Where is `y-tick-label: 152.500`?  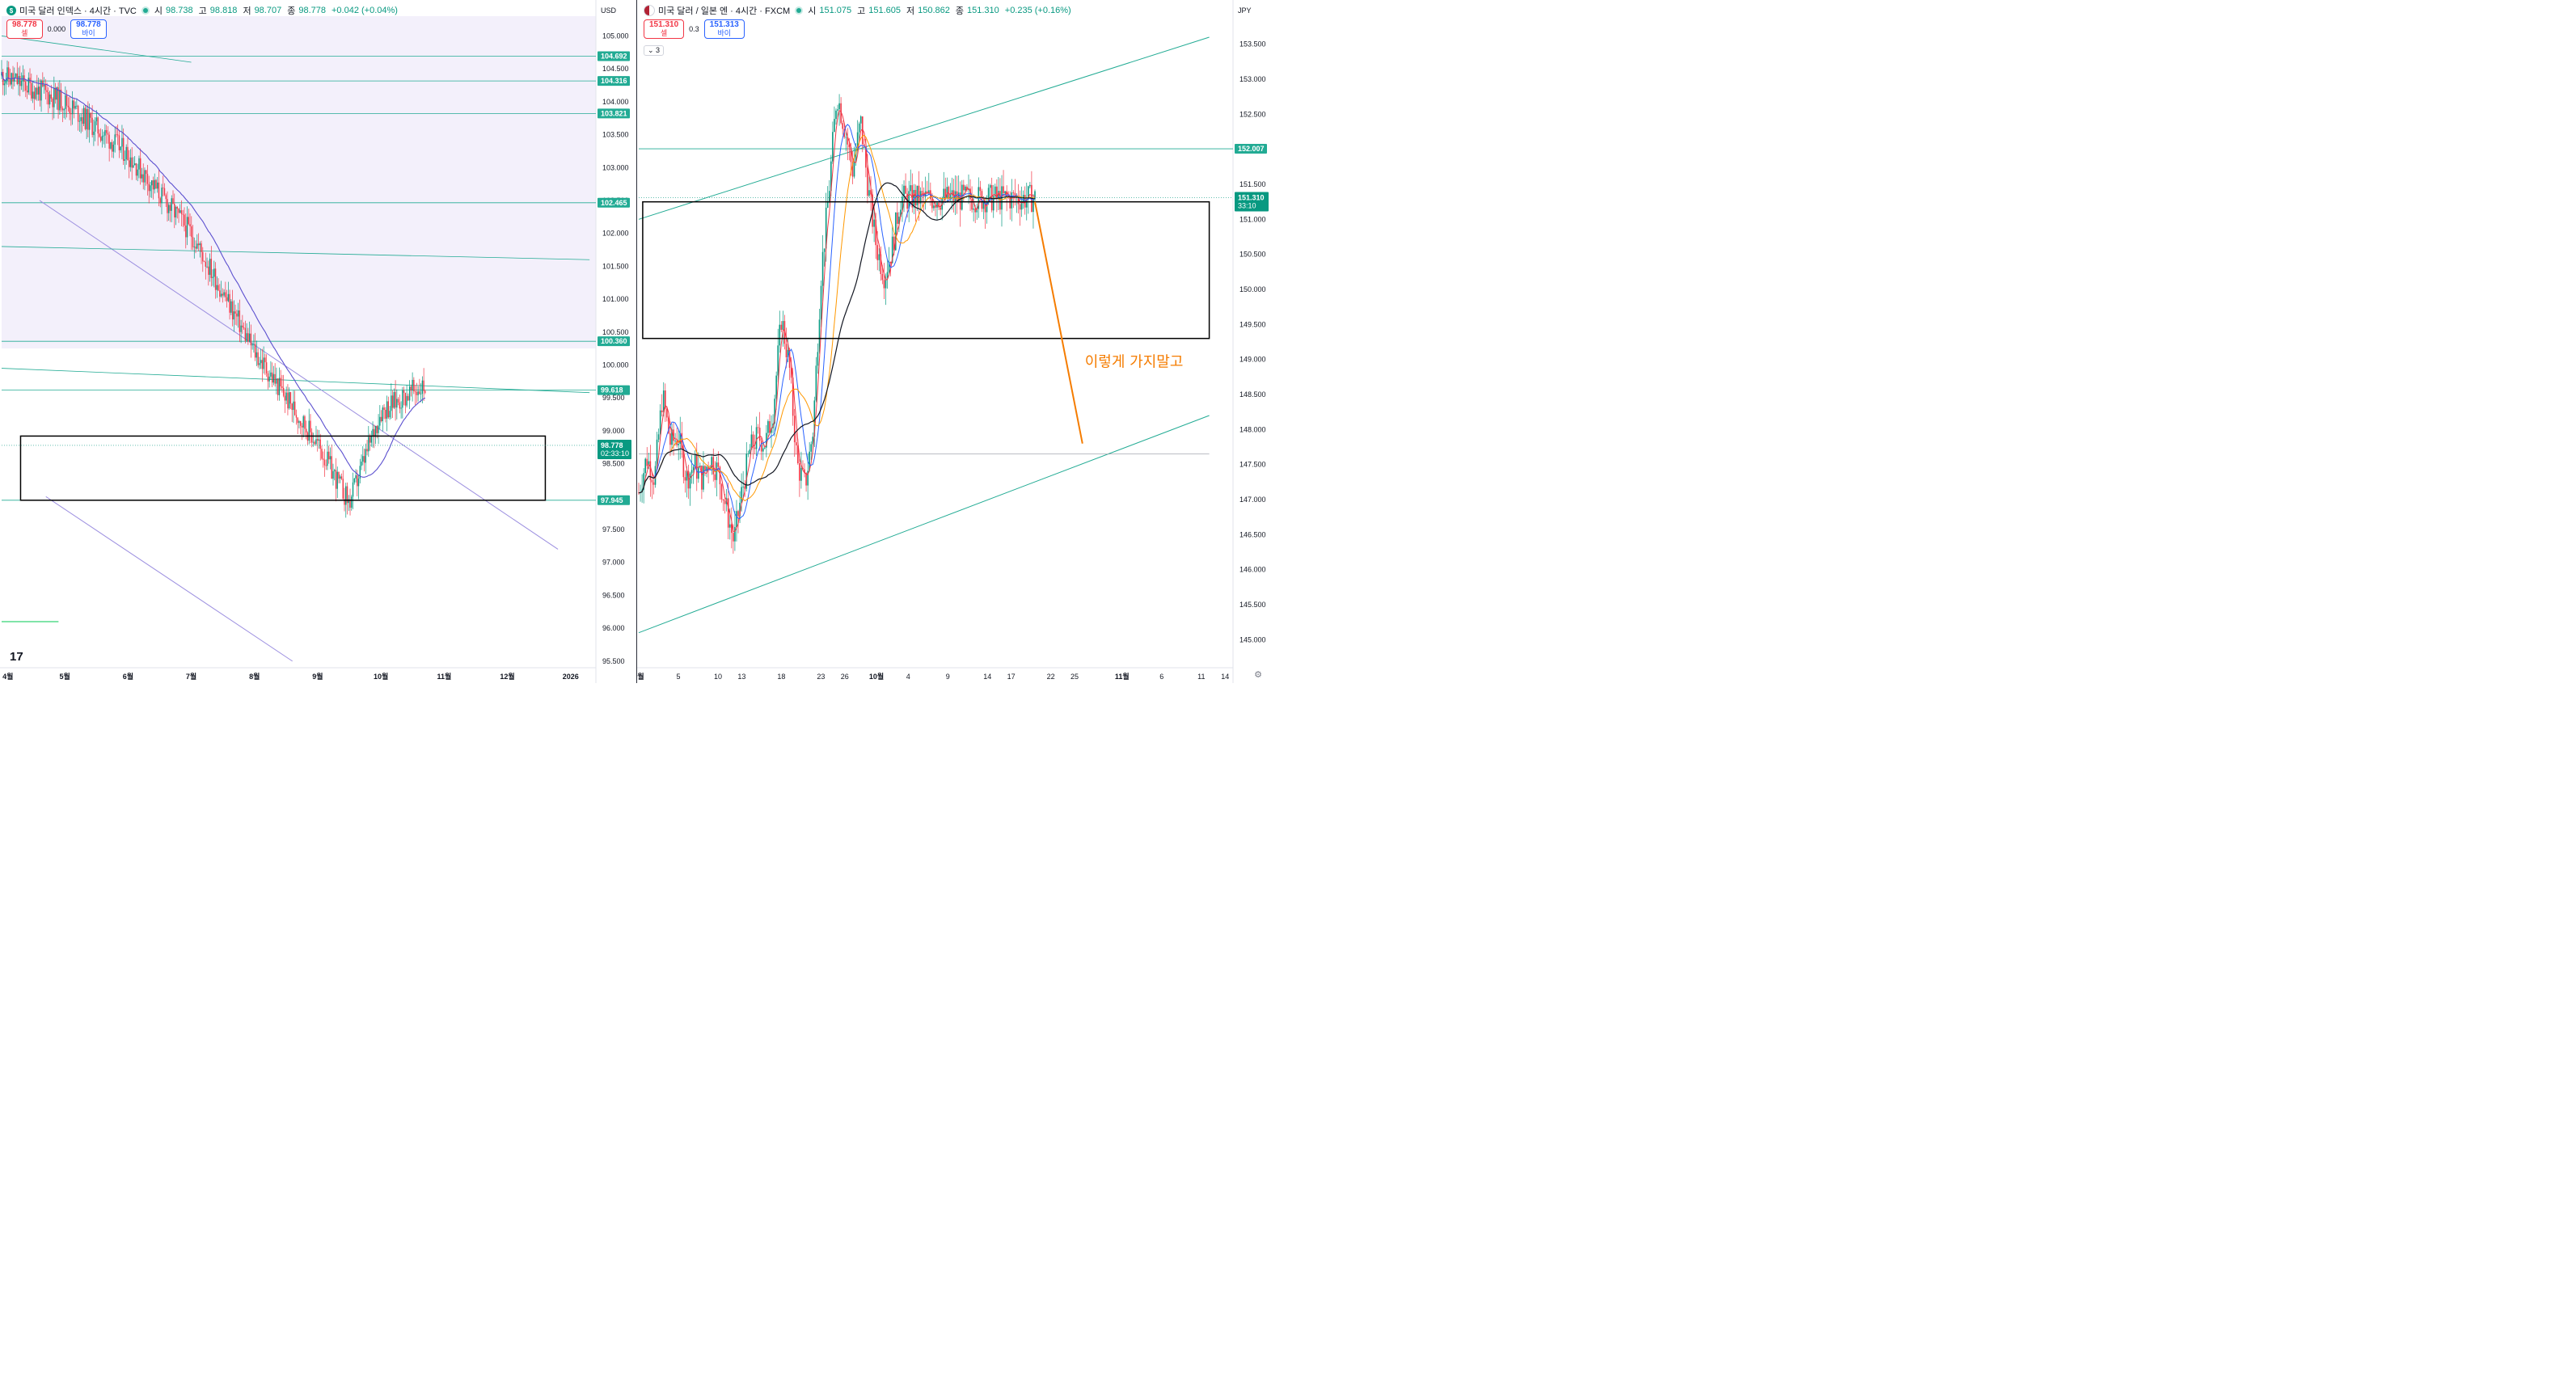
y-tick-label: 152.500 is located at coordinates (1252, 114).